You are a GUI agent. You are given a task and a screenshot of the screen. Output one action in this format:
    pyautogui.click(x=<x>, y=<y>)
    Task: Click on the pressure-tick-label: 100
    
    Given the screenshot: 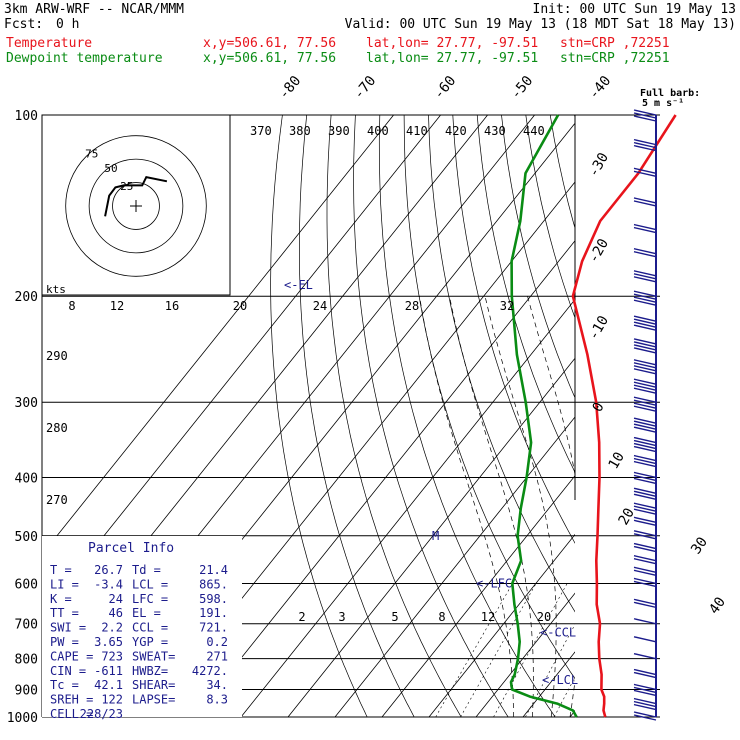 What is the action you would take?
    pyautogui.click(x=26, y=116)
    